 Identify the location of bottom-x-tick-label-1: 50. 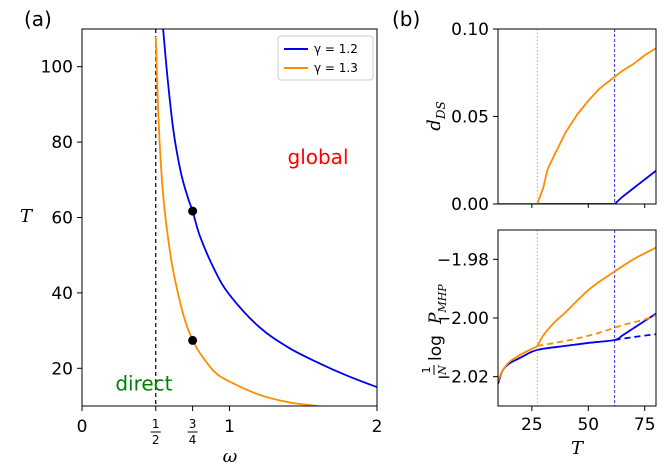
(588, 425).